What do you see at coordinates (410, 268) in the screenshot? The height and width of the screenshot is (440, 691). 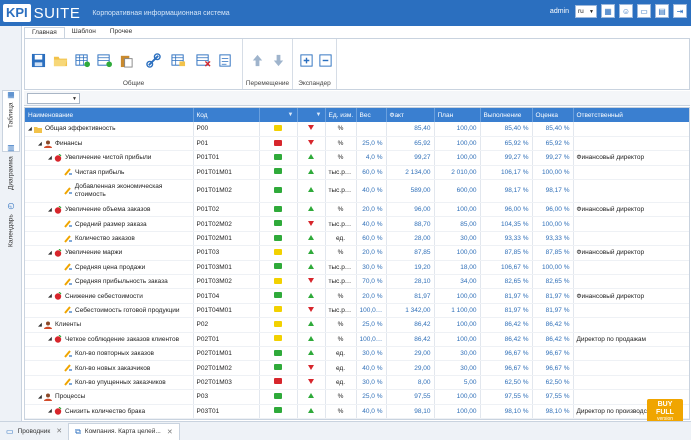 I see `cell-fact: 19,20` at bounding box center [410, 268].